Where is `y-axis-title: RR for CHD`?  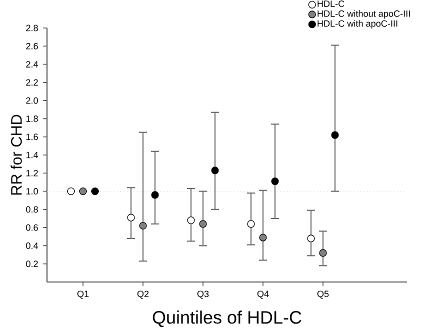
y-axis-title: RR for CHD is located at coordinates (16, 154).